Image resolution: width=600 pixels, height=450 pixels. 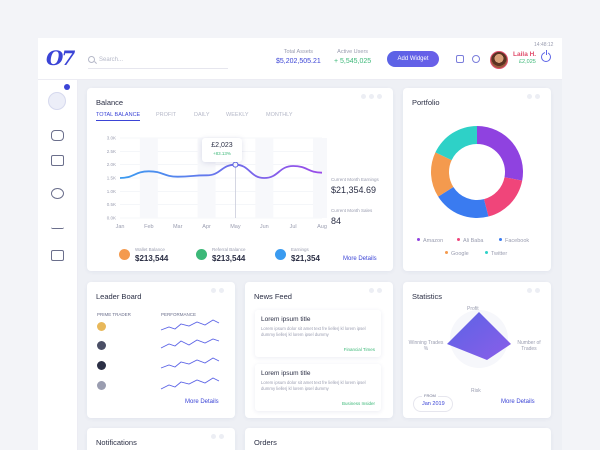 I want to click on search-icon, so click(x=91, y=59).